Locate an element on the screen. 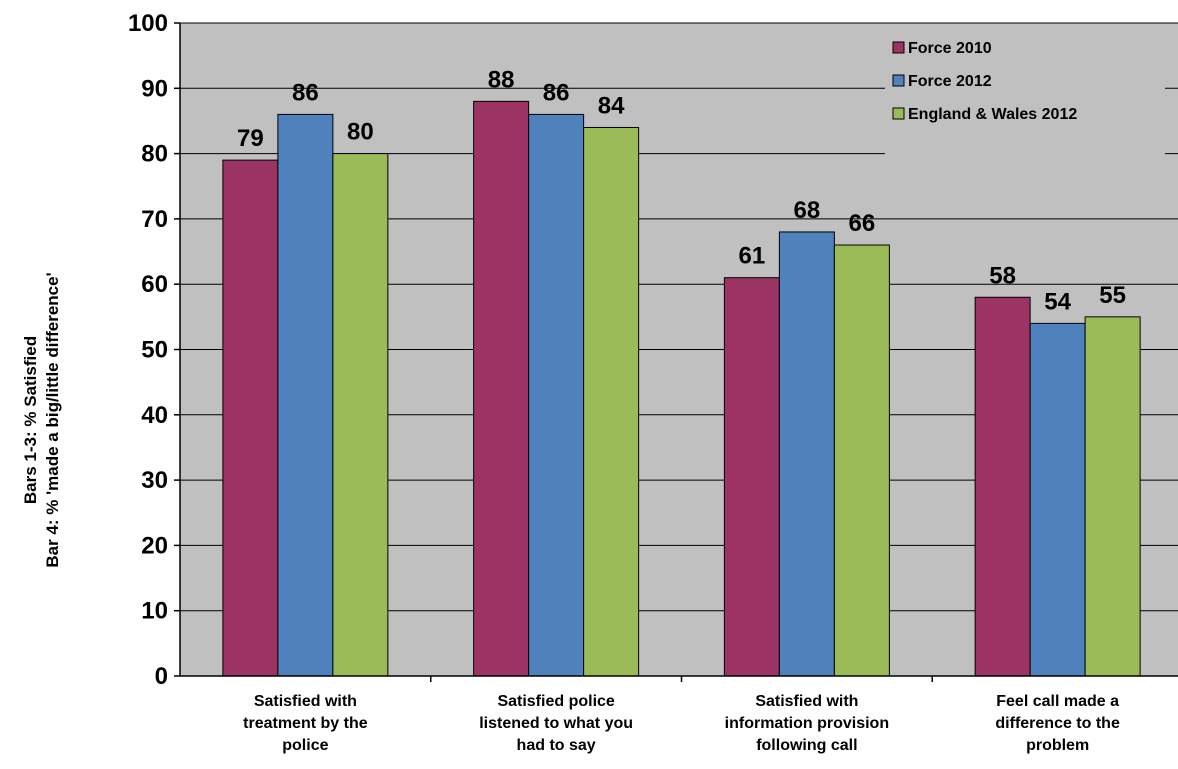  x-category-label: information provision is located at coordinates (807, 723).